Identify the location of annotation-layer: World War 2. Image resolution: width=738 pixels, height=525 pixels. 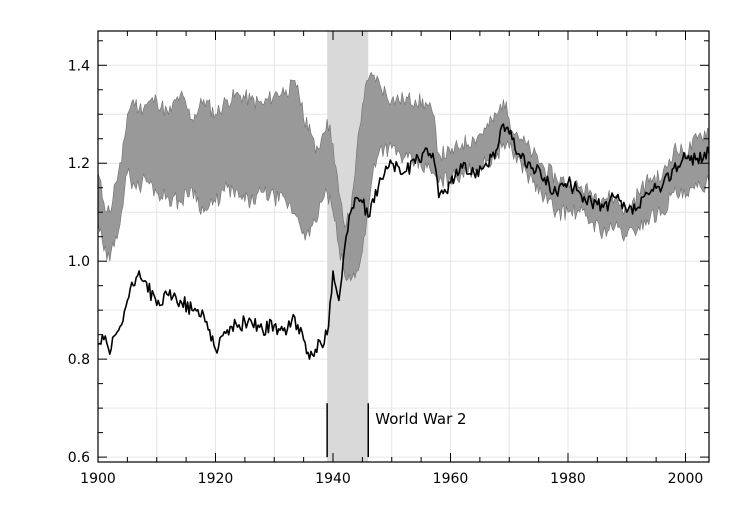
(396, 430).